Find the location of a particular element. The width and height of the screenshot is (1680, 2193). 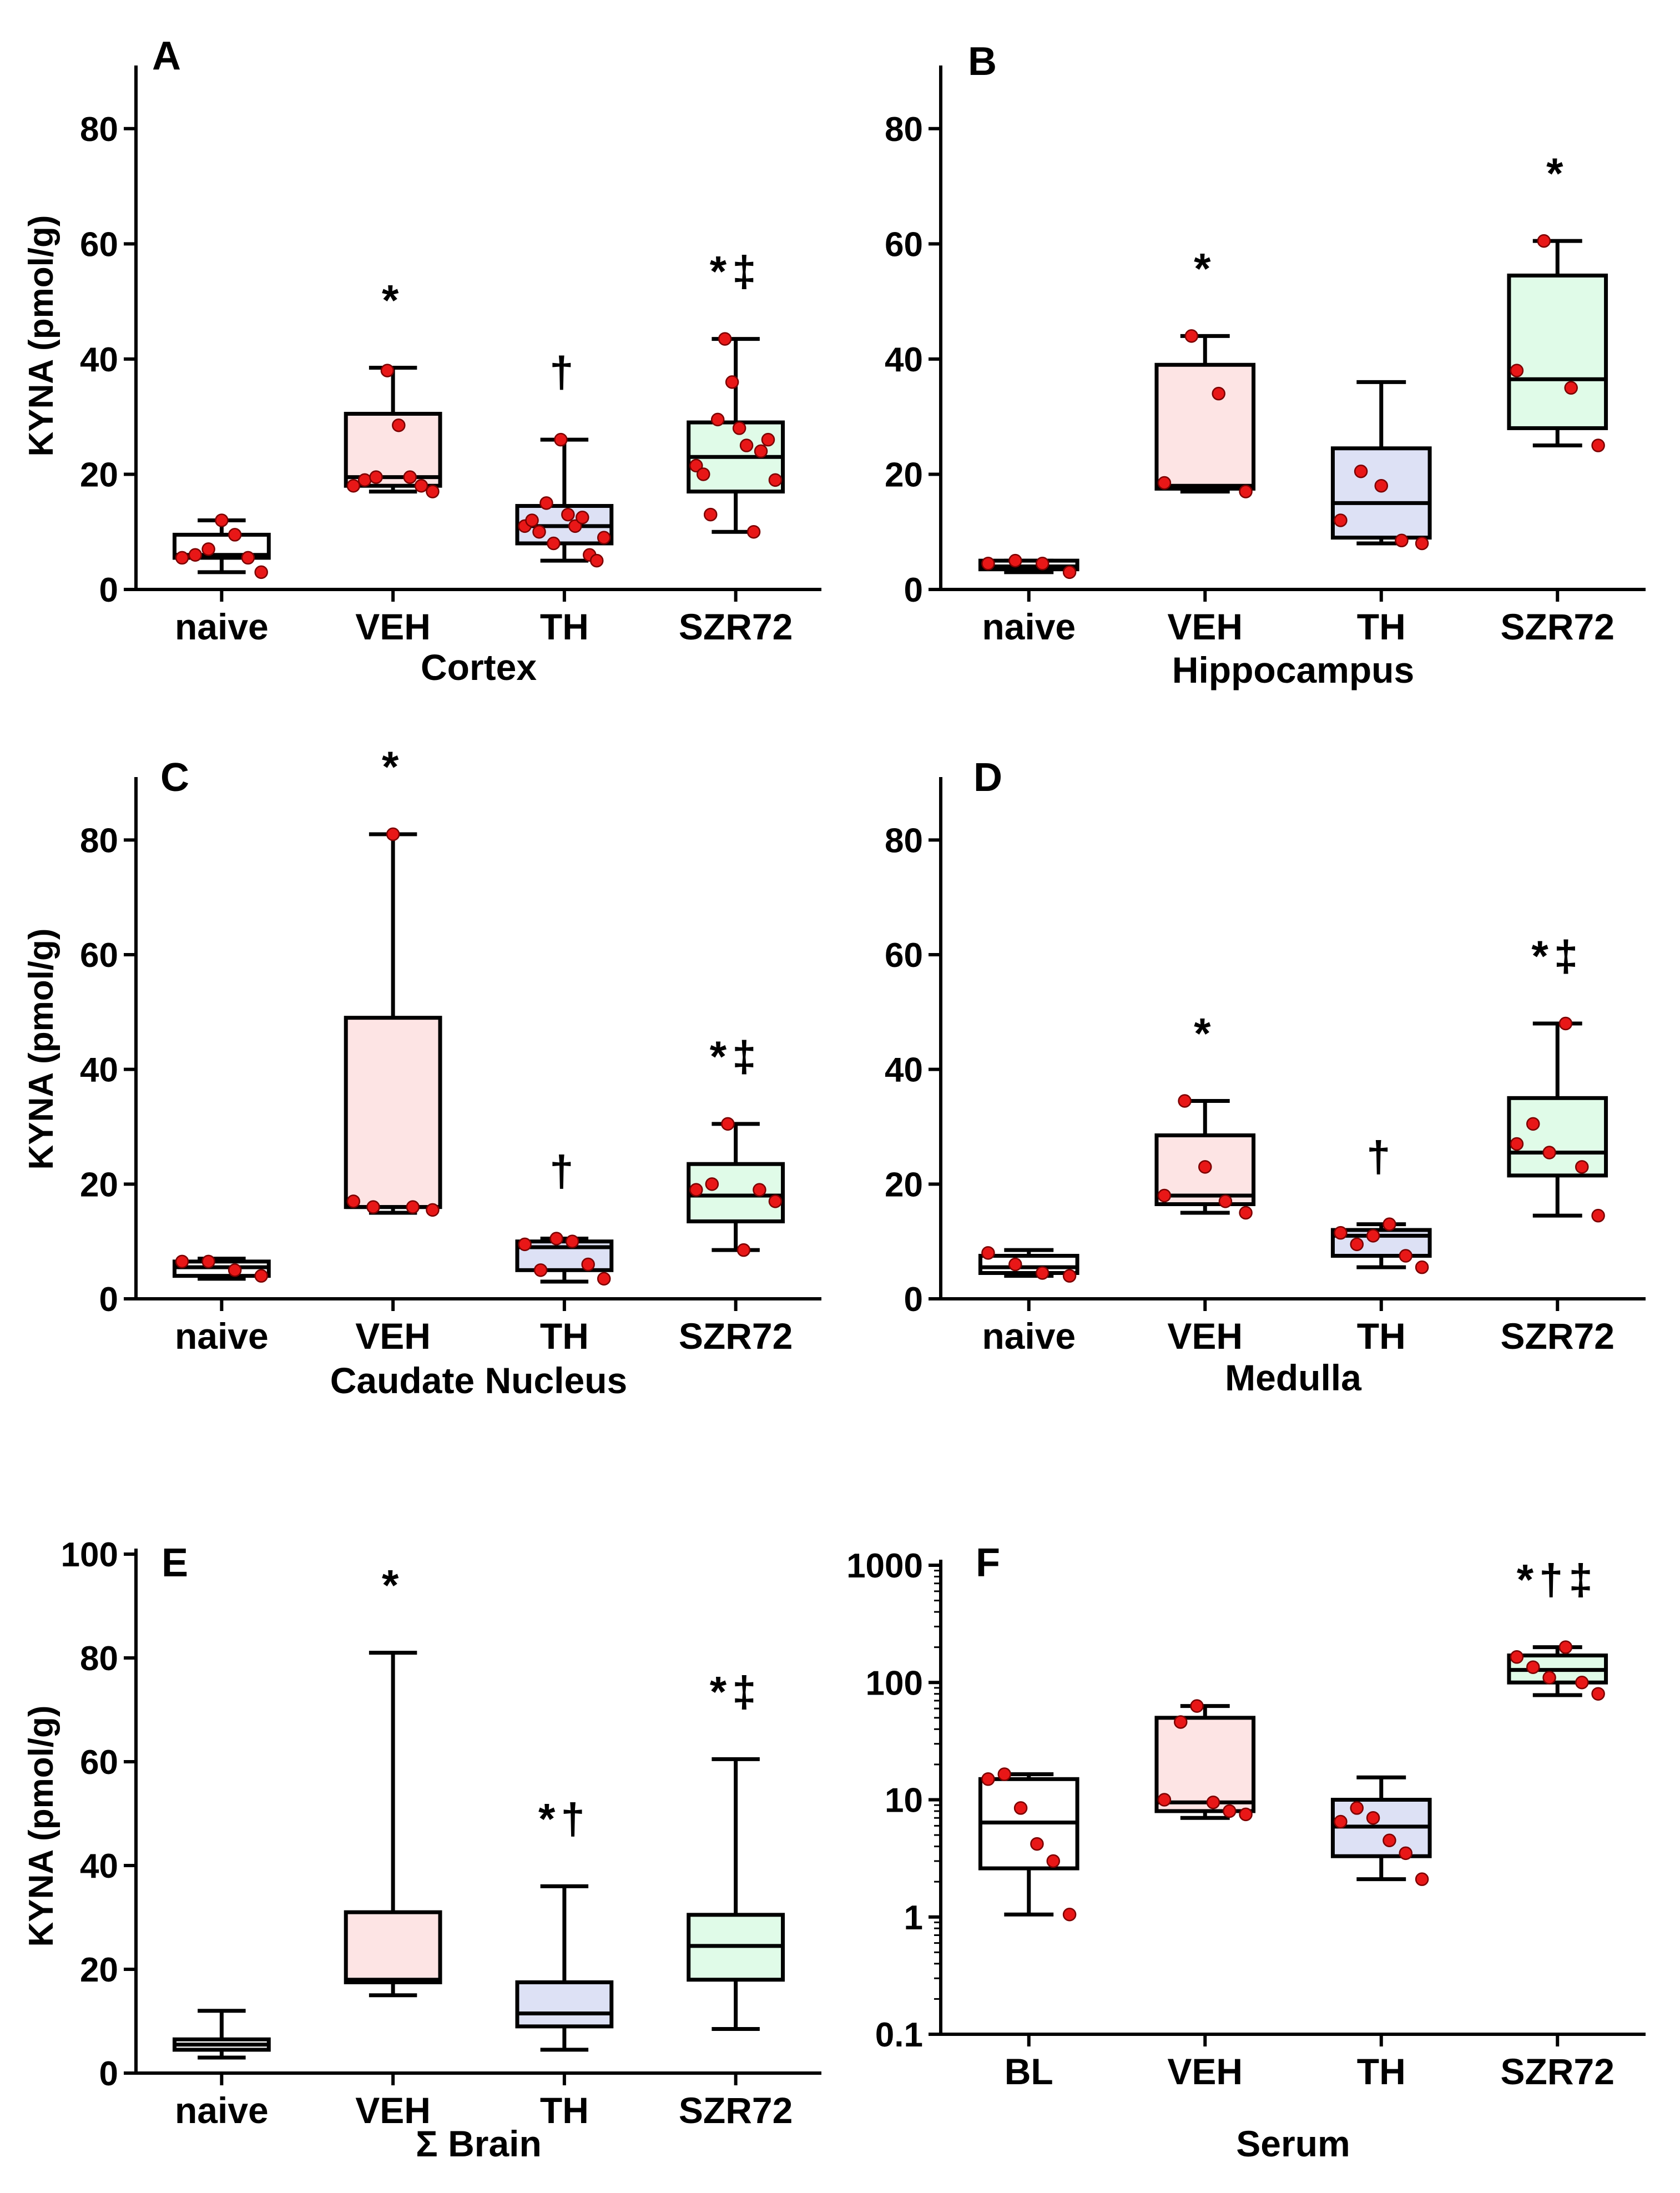

y-tick-label: 1 is located at coordinates (913, 1918).